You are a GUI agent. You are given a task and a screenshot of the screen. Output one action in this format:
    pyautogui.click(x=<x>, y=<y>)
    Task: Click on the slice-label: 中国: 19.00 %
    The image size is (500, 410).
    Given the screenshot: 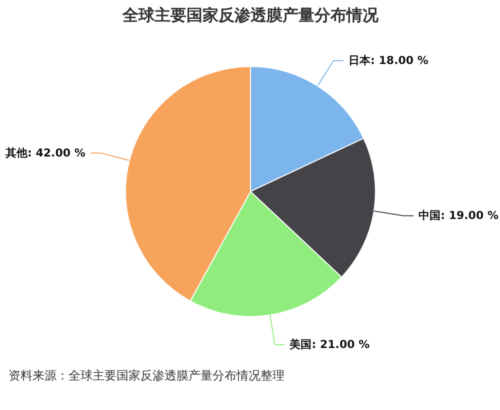 What is the action you would take?
    pyautogui.click(x=458, y=215)
    